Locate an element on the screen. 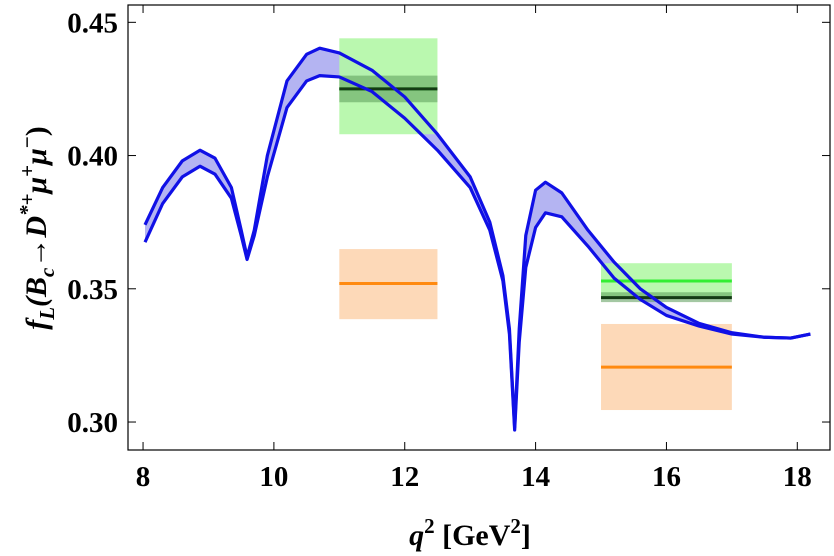 This screenshot has width=834, height=556. ylabel-part: →D is located at coordinates (36, 242).